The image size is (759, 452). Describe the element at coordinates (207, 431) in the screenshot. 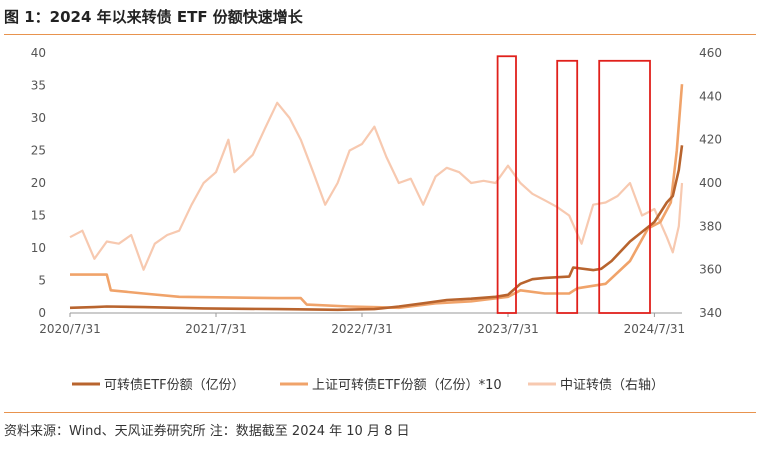

I see `source-note: 资料来源：Wind、天风证券研究所 注：数据截至 2024 年 10 月 8 日` at that location.